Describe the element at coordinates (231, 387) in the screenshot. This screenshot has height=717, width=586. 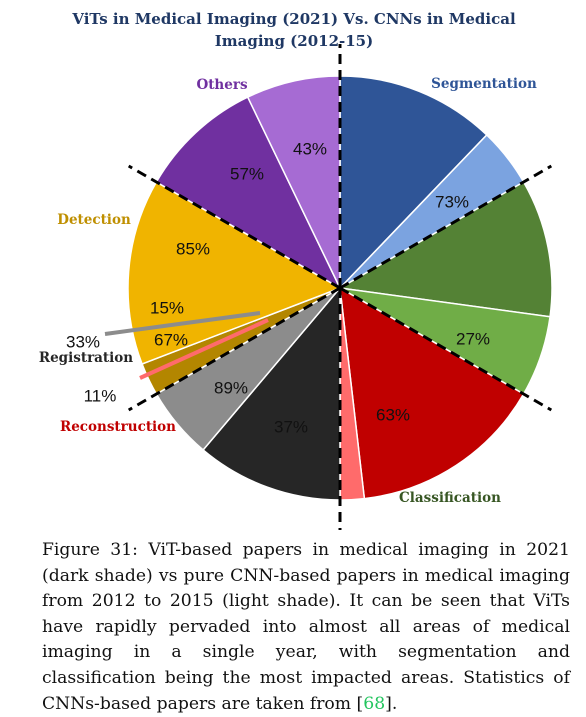
I see `reconstruction-pct-89: 89%` at that location.